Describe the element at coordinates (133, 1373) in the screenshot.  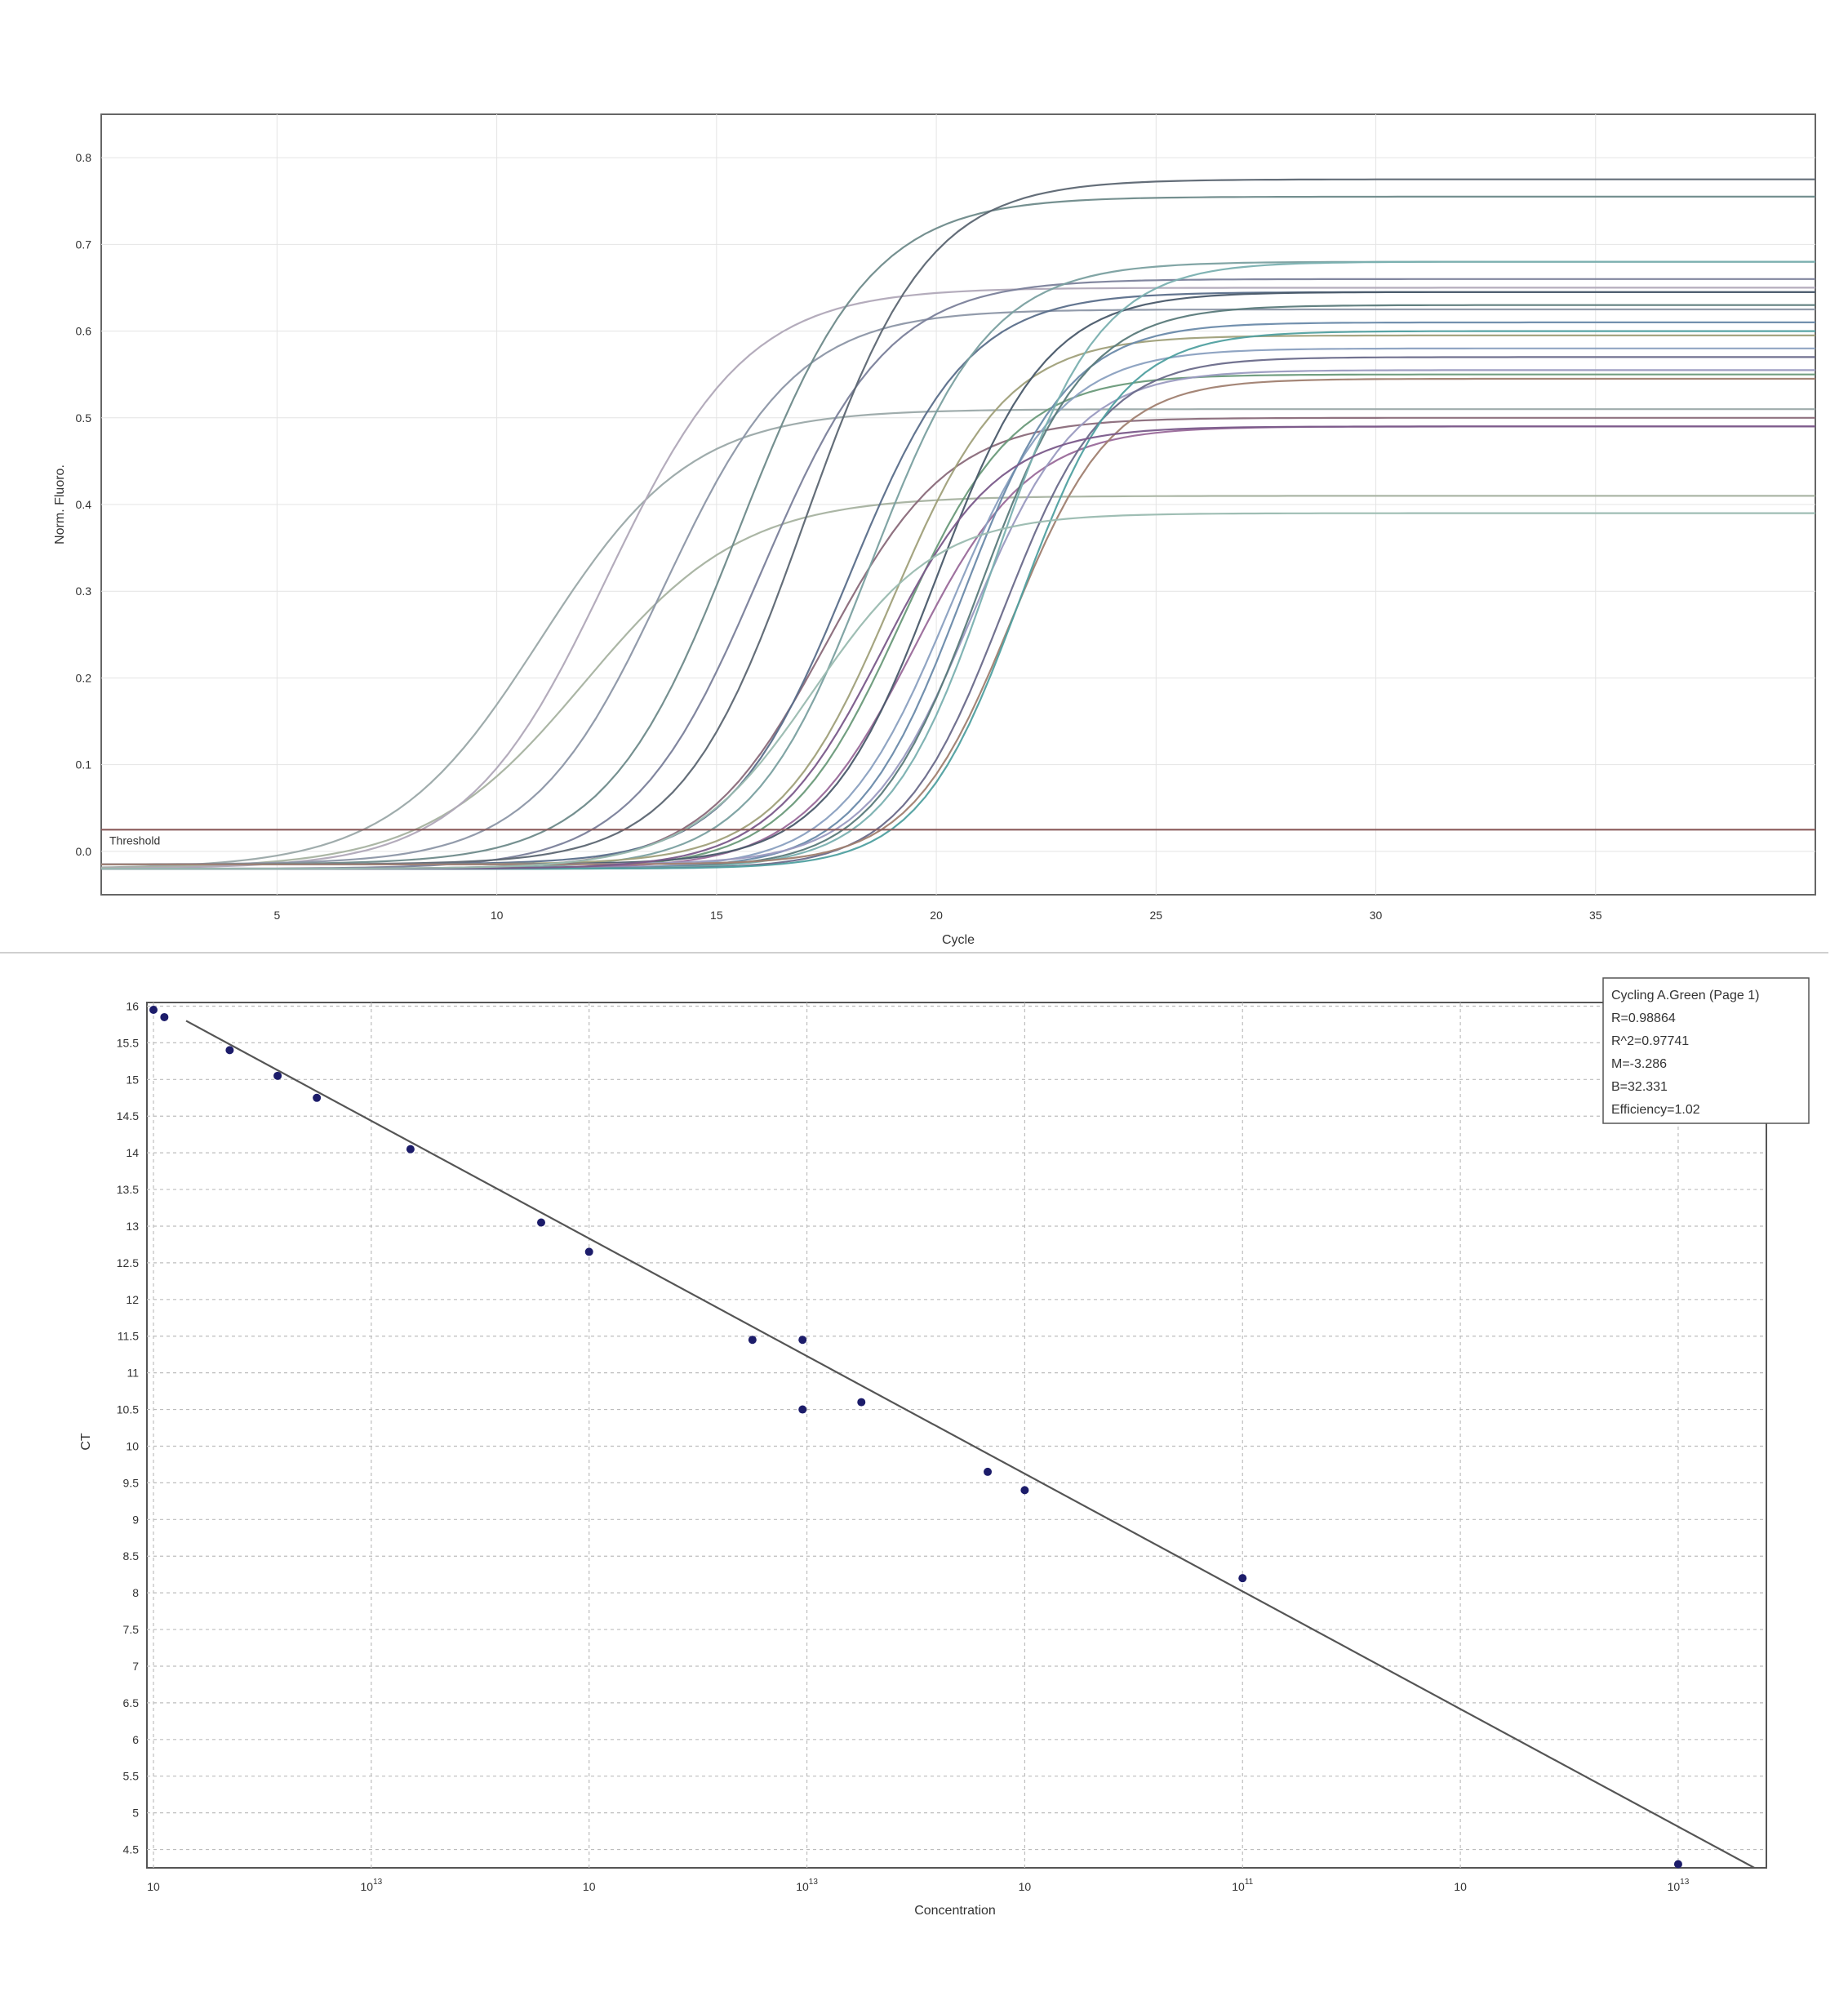
I see `standard-curve-y-tick-label: 11` at that location.